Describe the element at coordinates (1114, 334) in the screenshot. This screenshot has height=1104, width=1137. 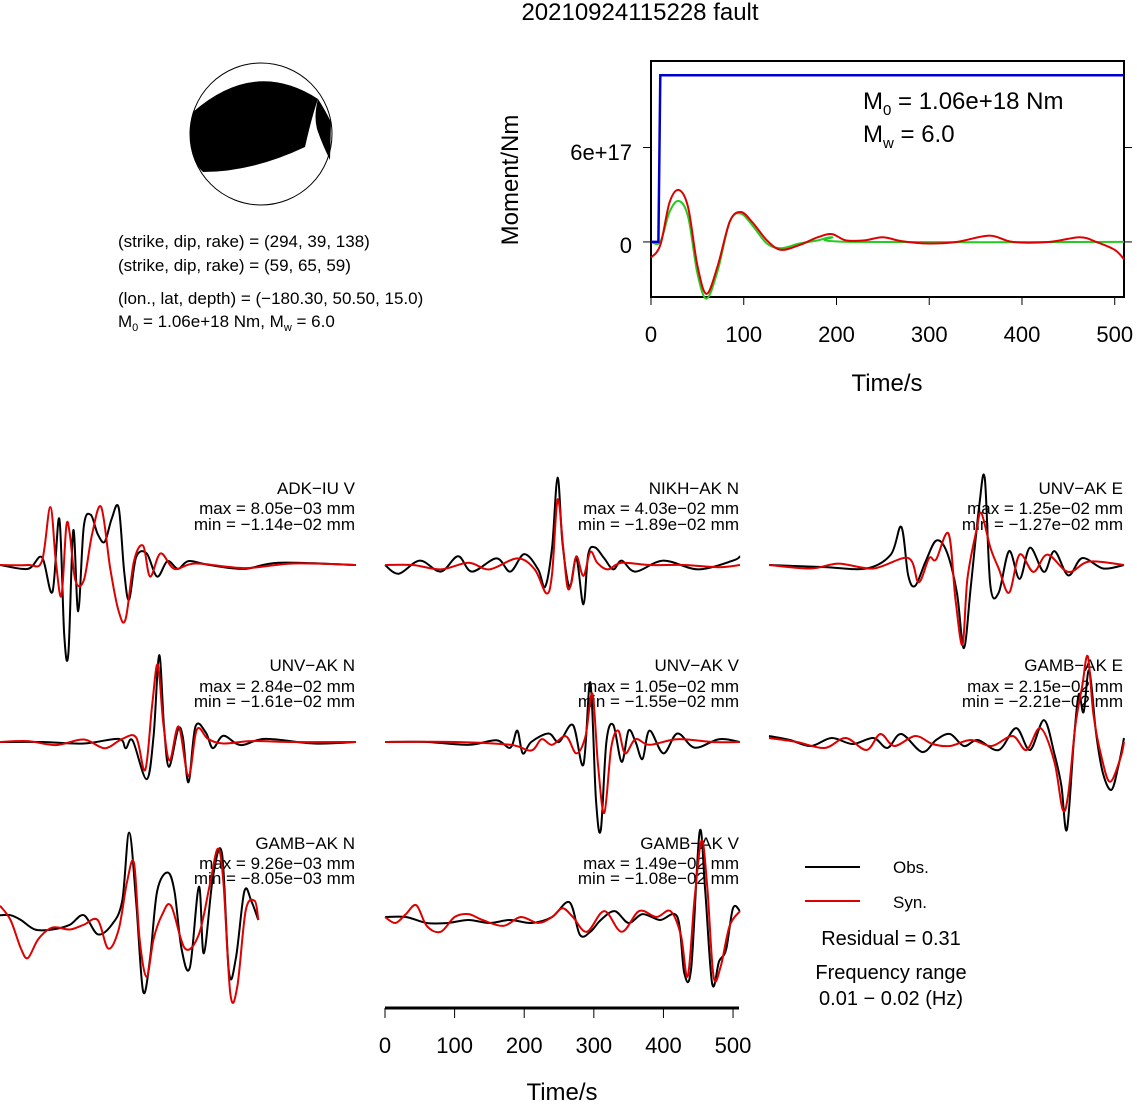
I see `stf-x-tick-label: 500` at that location.